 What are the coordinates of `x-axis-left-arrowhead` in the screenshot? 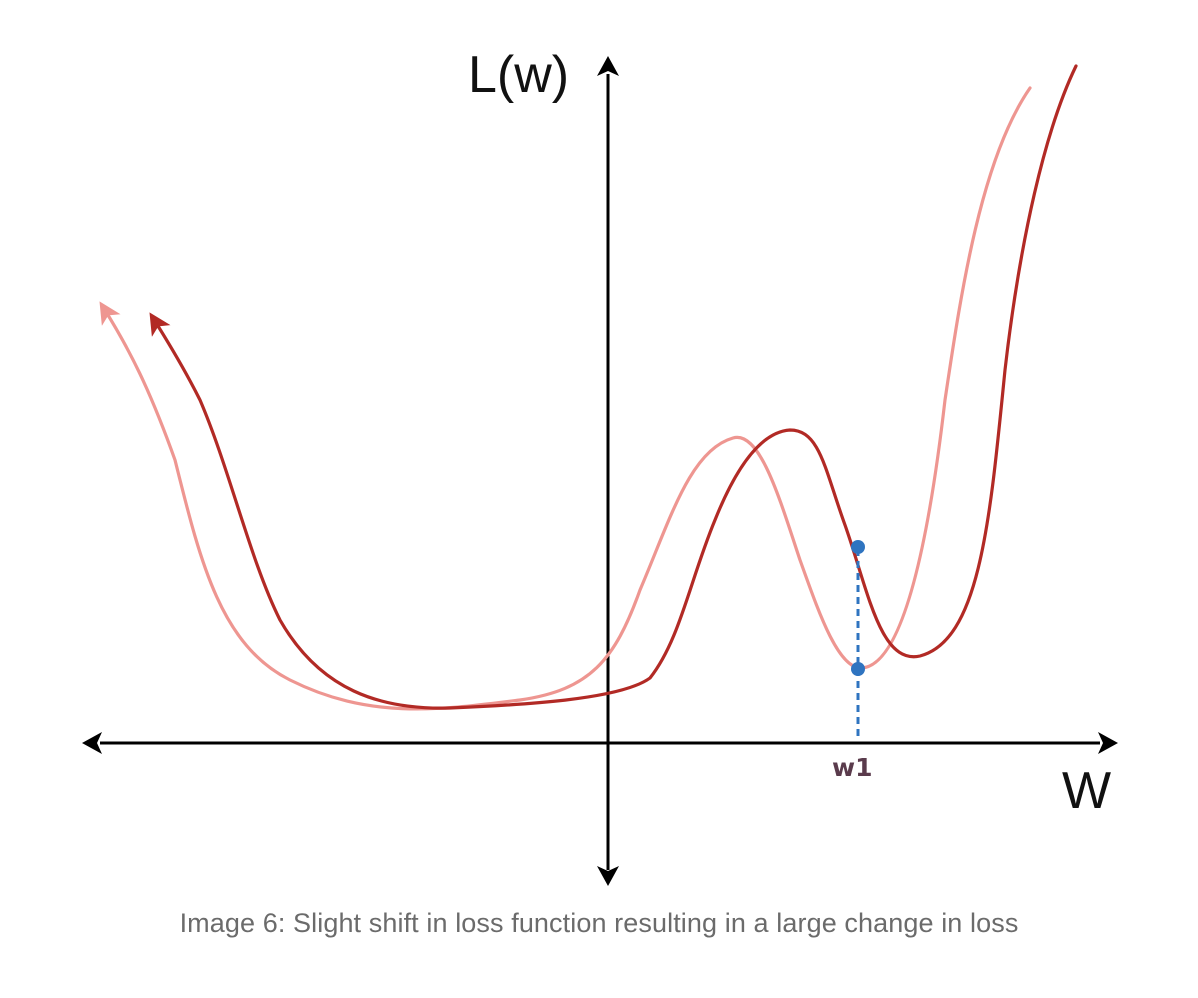 It's located at (92, 743).